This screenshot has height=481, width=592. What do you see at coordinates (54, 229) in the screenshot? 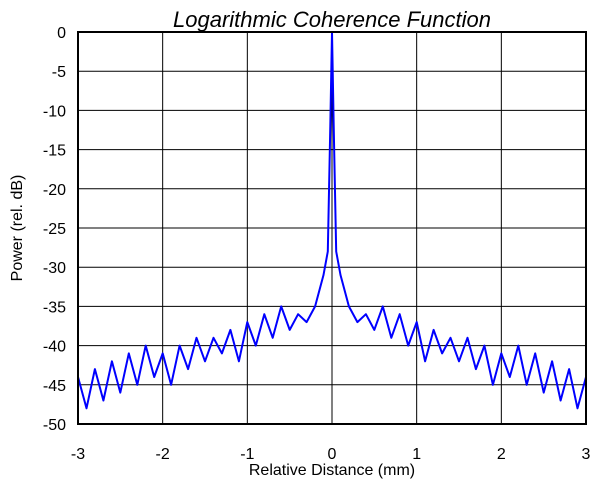
I see `y-tick-label: -25` at bounding box center [54, 229].